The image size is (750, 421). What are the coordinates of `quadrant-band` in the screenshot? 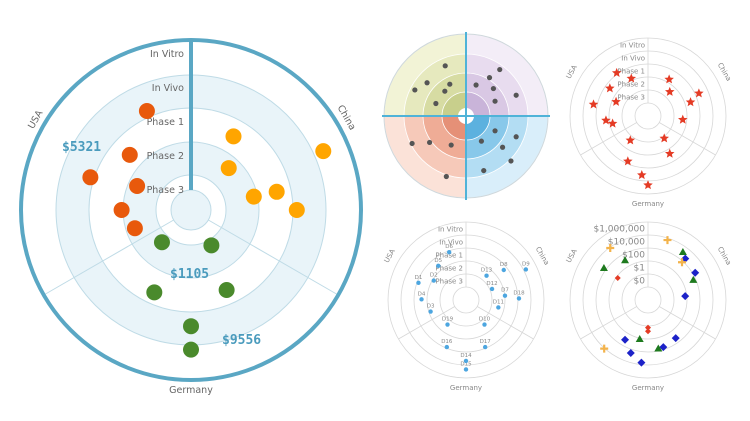 It's located at (478, 104).